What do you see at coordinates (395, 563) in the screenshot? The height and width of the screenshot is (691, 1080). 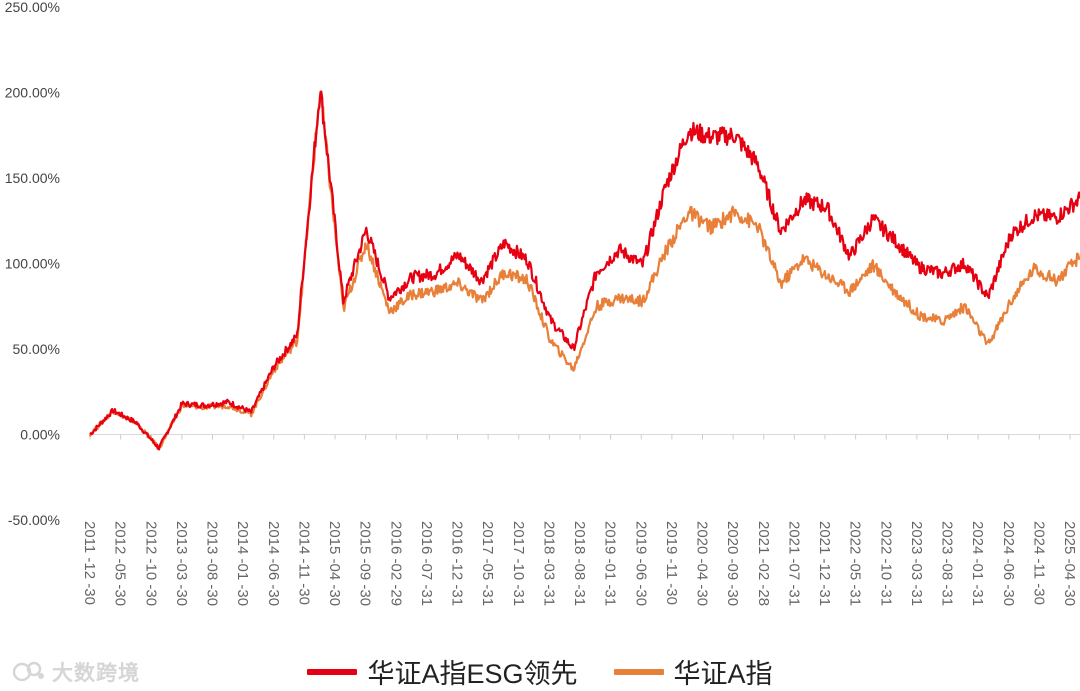 I see `x-tick-label: 2016 -02 -29` at bounding box center [395, 563].